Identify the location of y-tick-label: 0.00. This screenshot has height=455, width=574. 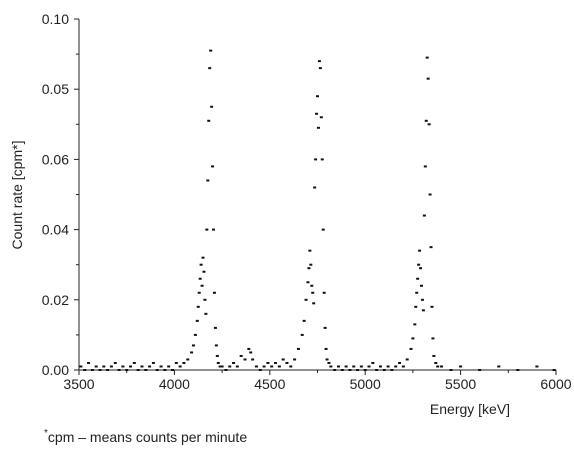
(55, 370).